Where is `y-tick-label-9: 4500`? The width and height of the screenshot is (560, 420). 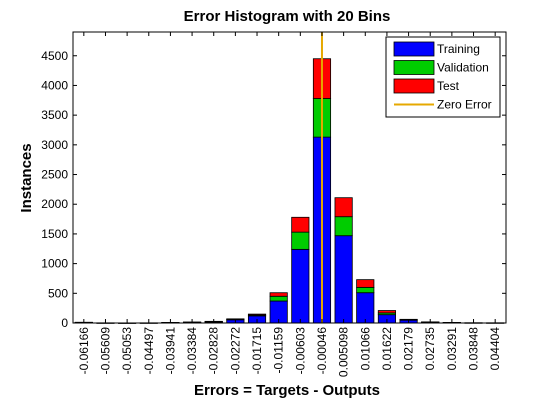
y-tick-label-9: 4500 is located at coordinates (54, 56).